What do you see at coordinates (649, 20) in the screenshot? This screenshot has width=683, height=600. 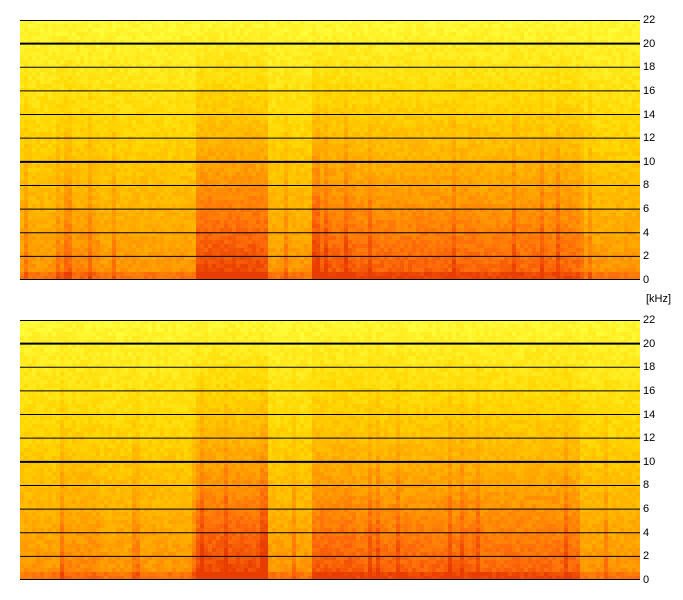 I see `top-tick-label-22: 22` at bounding box center [649, 20].